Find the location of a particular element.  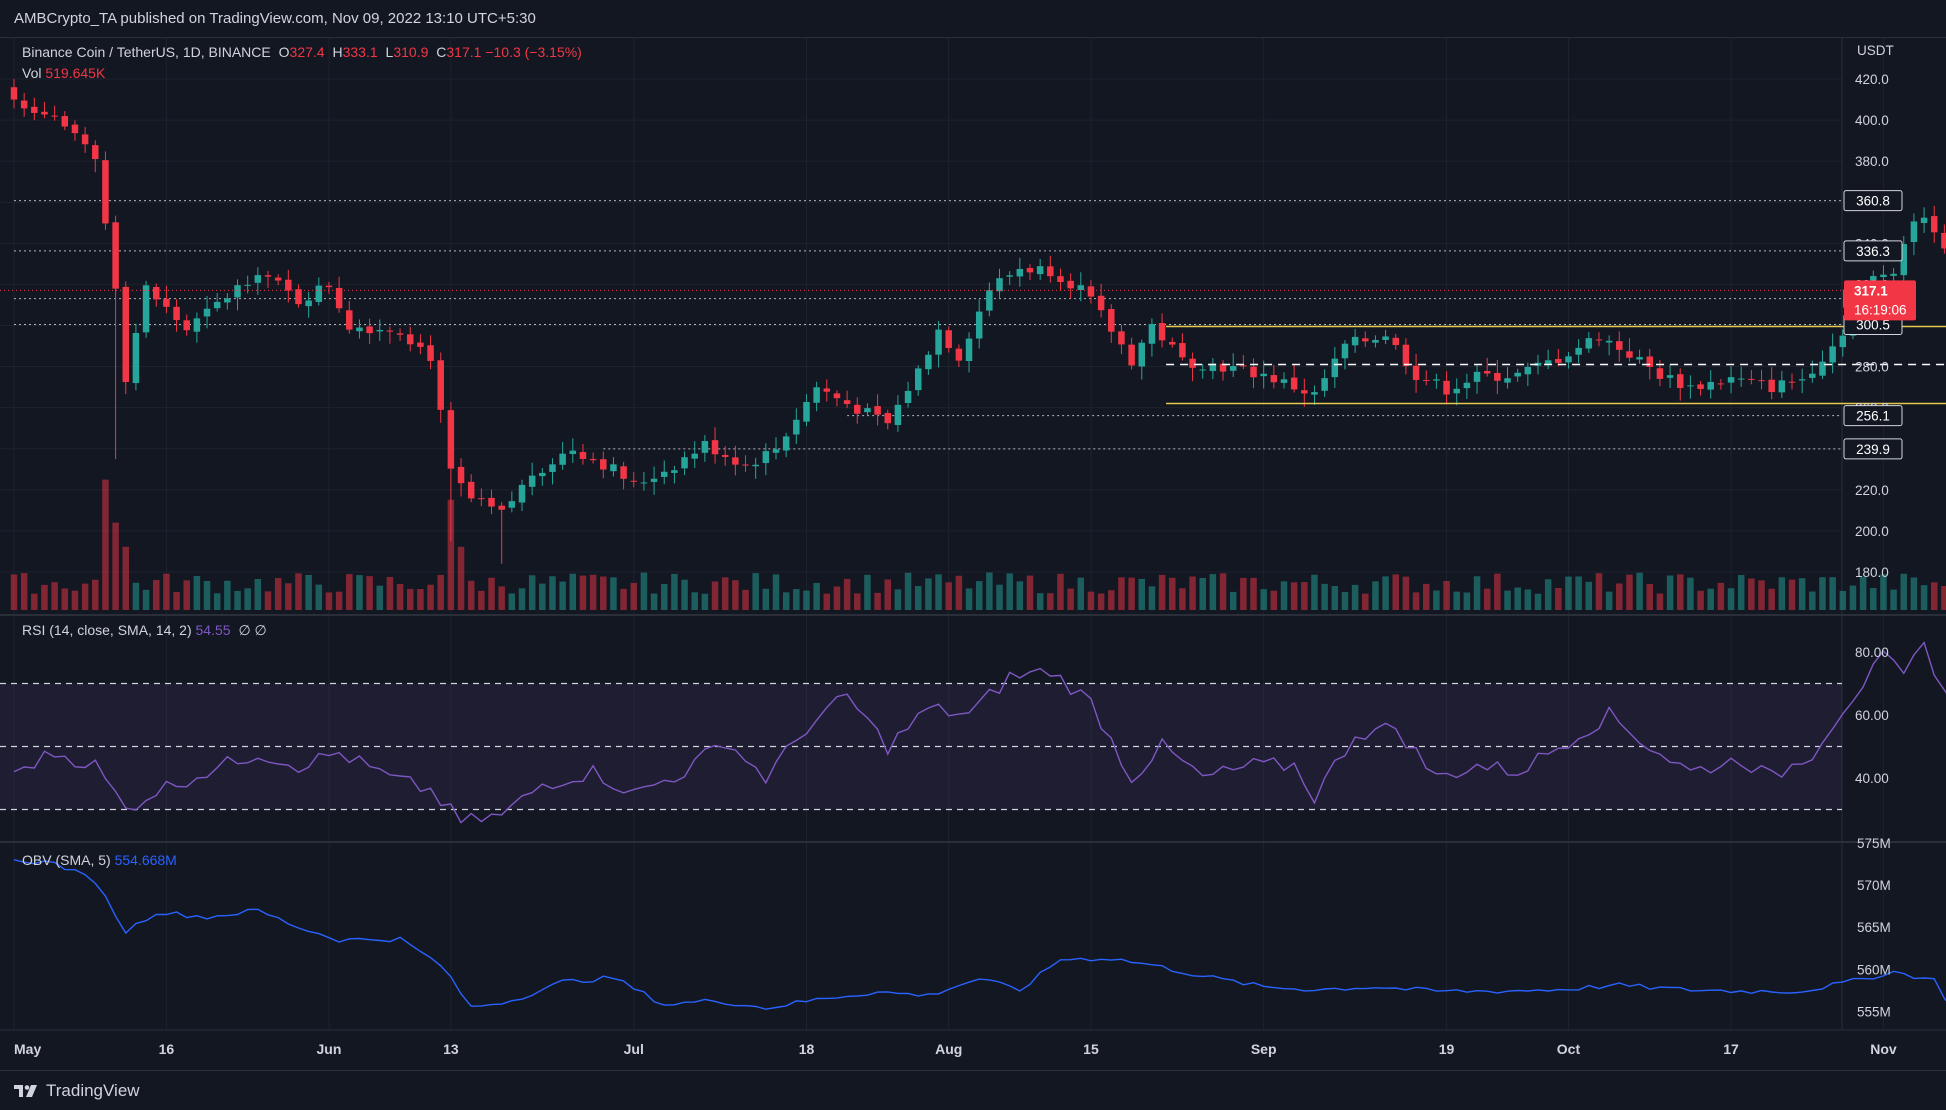

rsi-legend: RSI (14, close, SMA, 14, 2) 54.55 ∅ ∅ is located at coordinates (144, 630).